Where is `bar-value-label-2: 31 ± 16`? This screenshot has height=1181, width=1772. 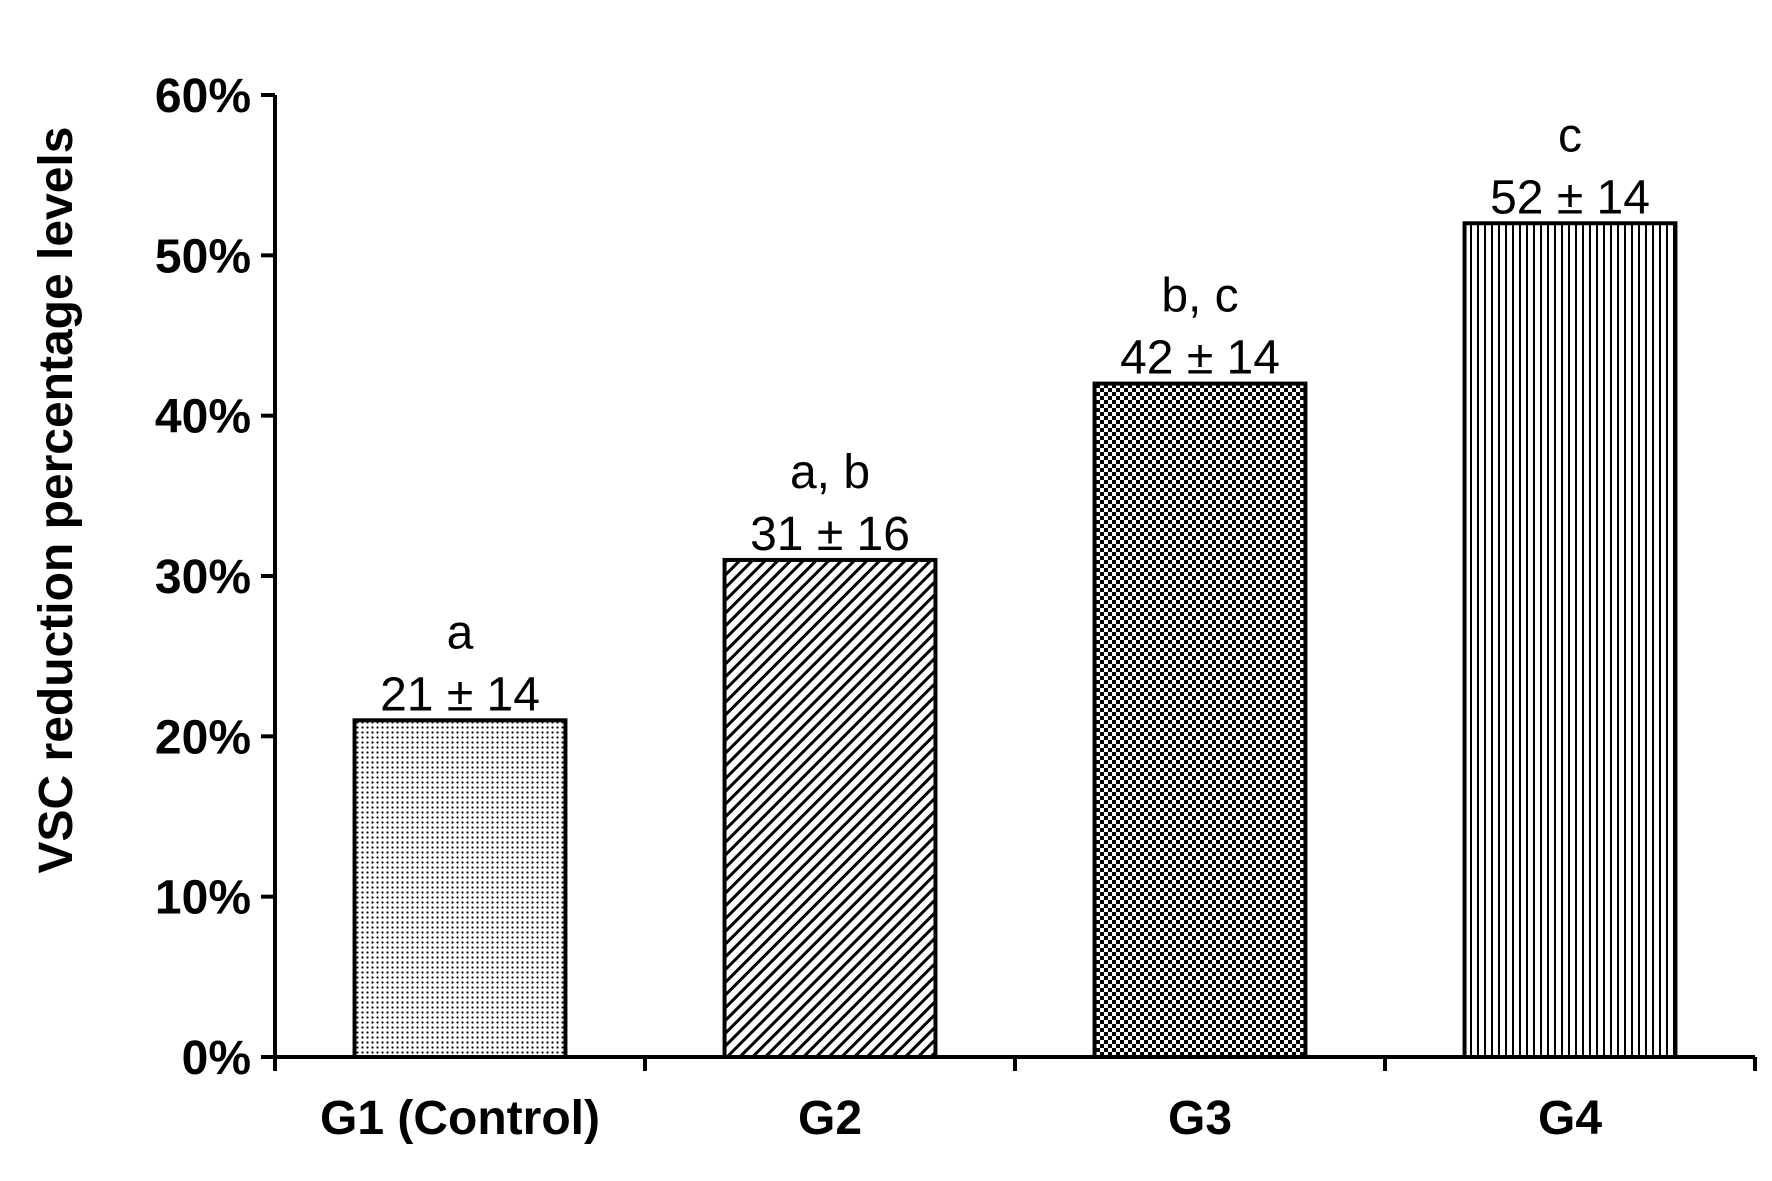 bar-value-label-2: 31 ± 16 is located at coordinates (830, 534).